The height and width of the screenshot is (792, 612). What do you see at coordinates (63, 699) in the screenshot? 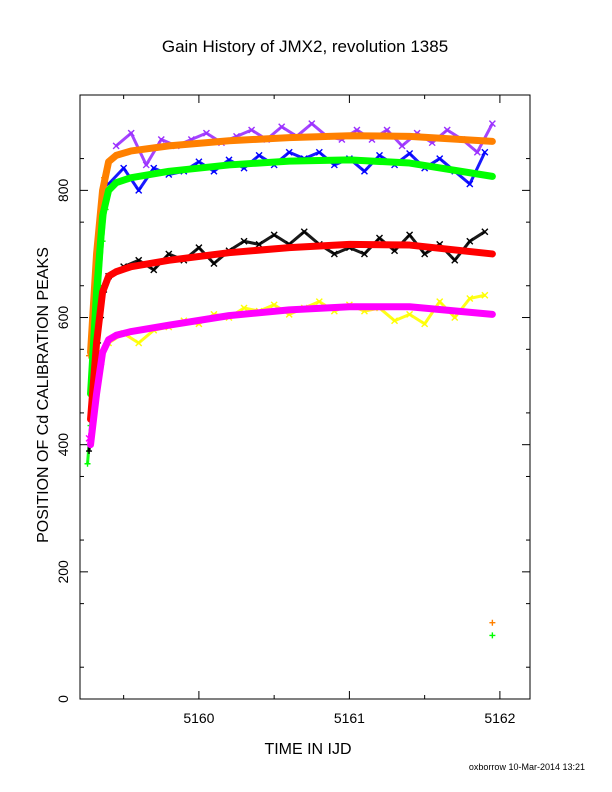
I see `y-tick-label: 0` at bounding box center [63, 699].